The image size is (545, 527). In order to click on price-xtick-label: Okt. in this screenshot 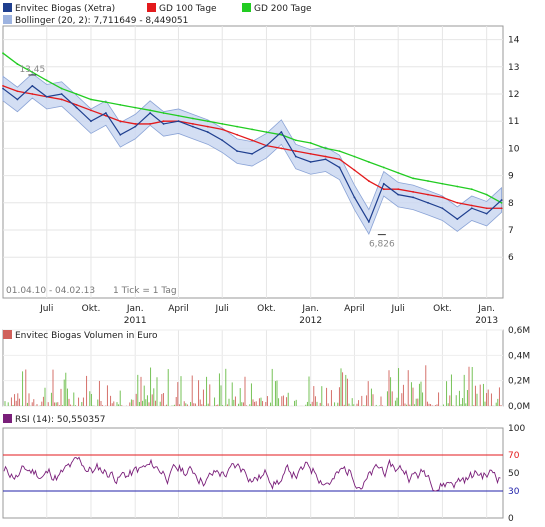, I will do `click(91, 309)`.